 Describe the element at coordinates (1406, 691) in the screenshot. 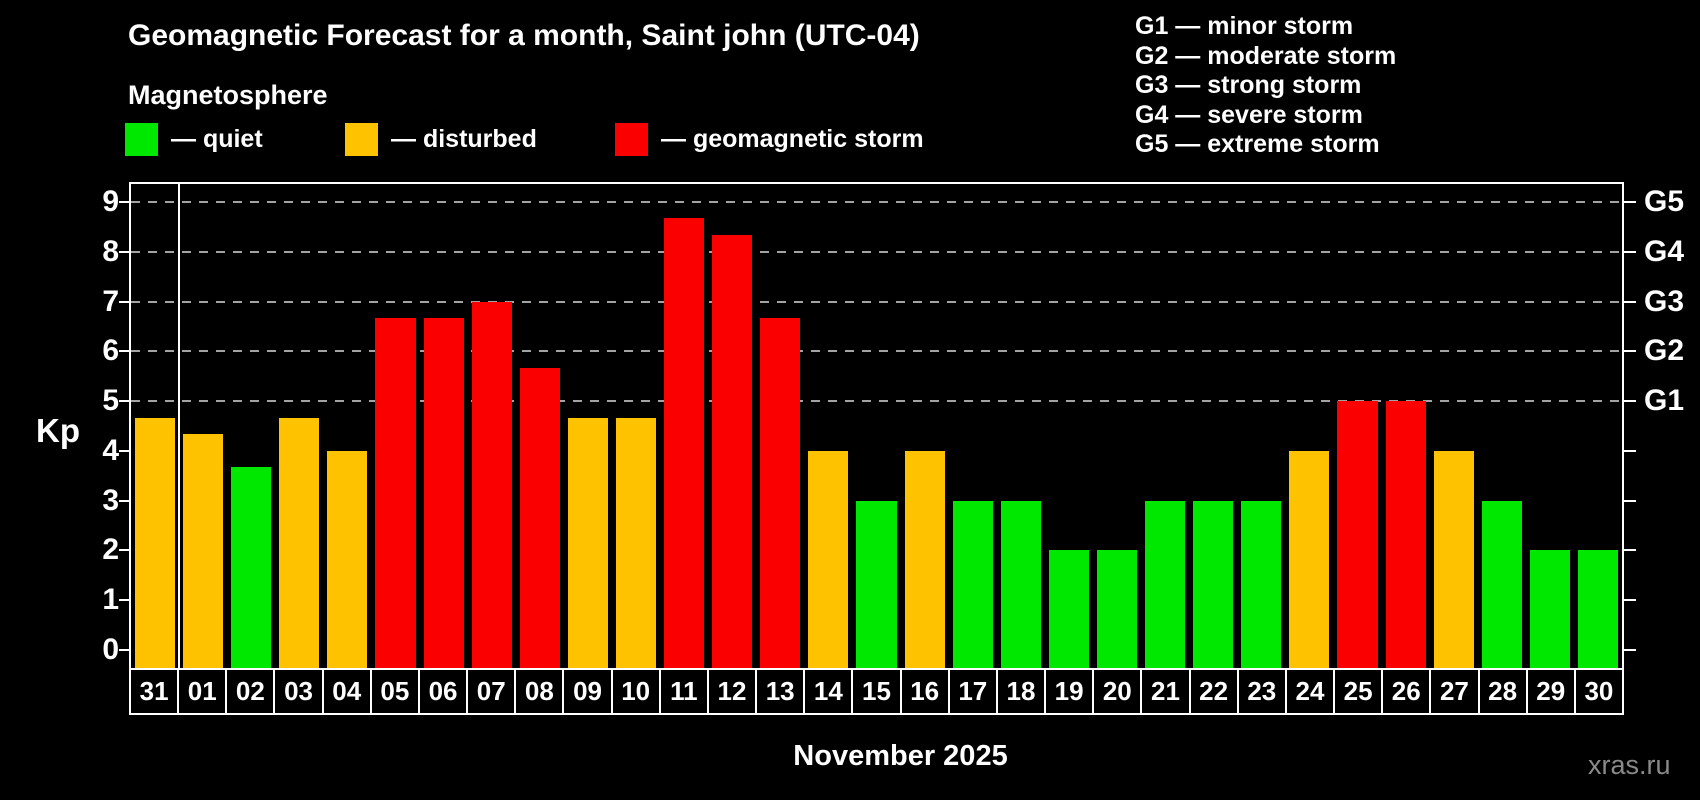

I see `day-label-26: 26` at that location.